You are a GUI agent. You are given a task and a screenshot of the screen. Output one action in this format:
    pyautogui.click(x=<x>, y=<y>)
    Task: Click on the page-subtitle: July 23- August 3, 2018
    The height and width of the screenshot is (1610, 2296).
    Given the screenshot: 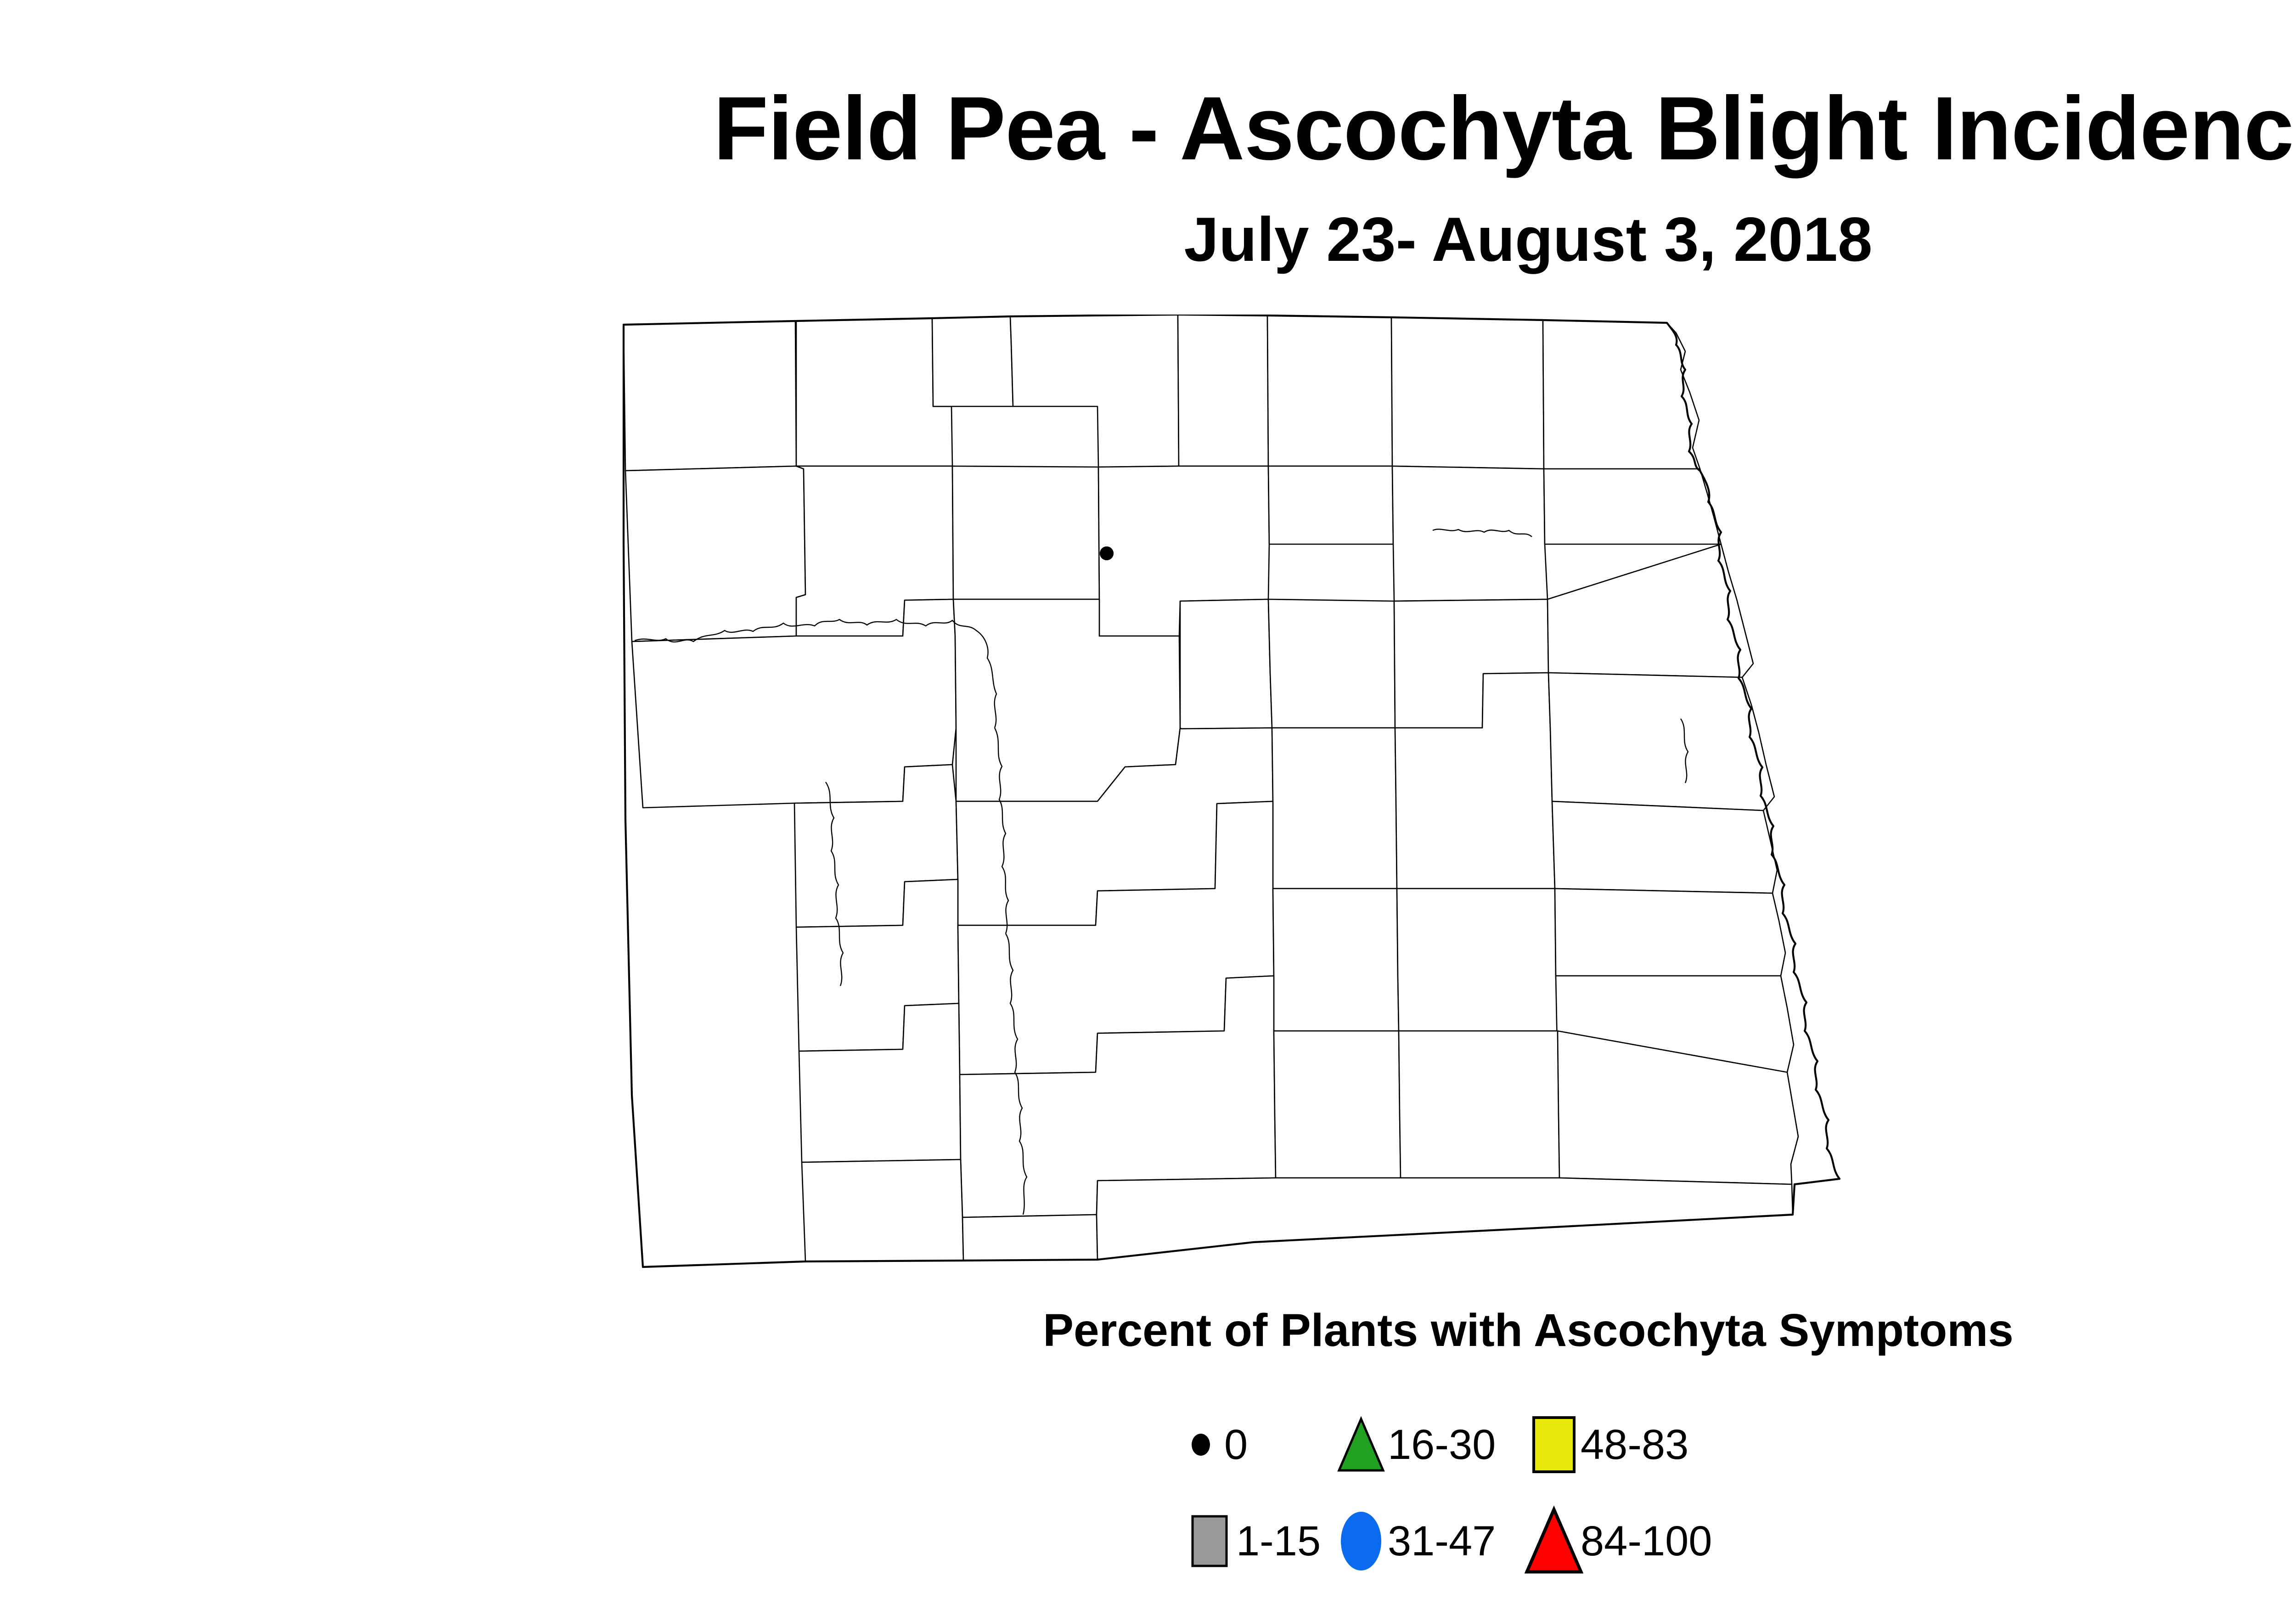 What is the action you would take?
    pyautogui.click(x=1528, y=239)
    